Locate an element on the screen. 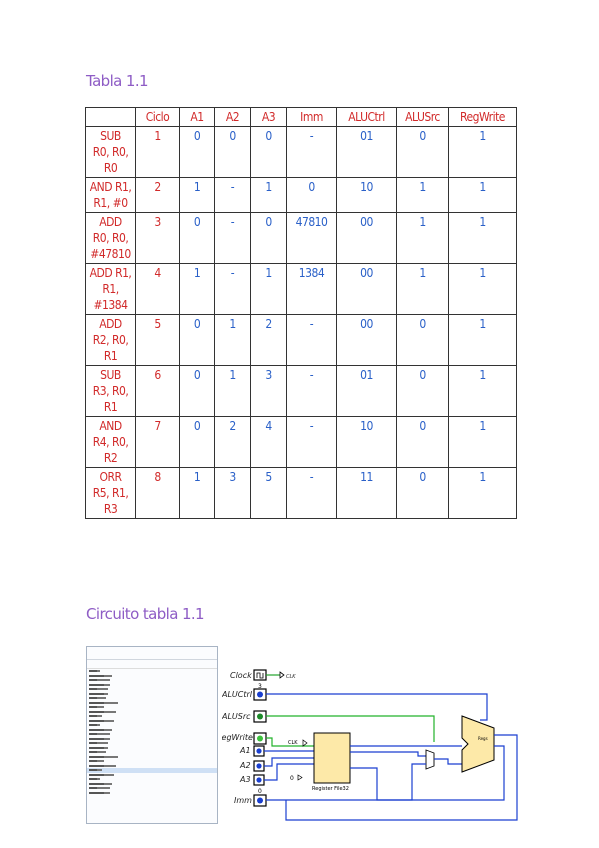 The width and height of the screenshot is (599, 848). signal-panel-header is located at coordinates (152, 664).